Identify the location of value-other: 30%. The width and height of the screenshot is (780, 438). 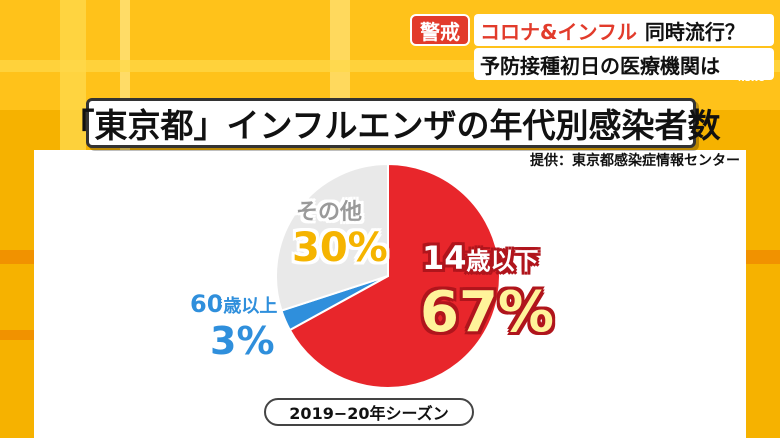
(340, 248).